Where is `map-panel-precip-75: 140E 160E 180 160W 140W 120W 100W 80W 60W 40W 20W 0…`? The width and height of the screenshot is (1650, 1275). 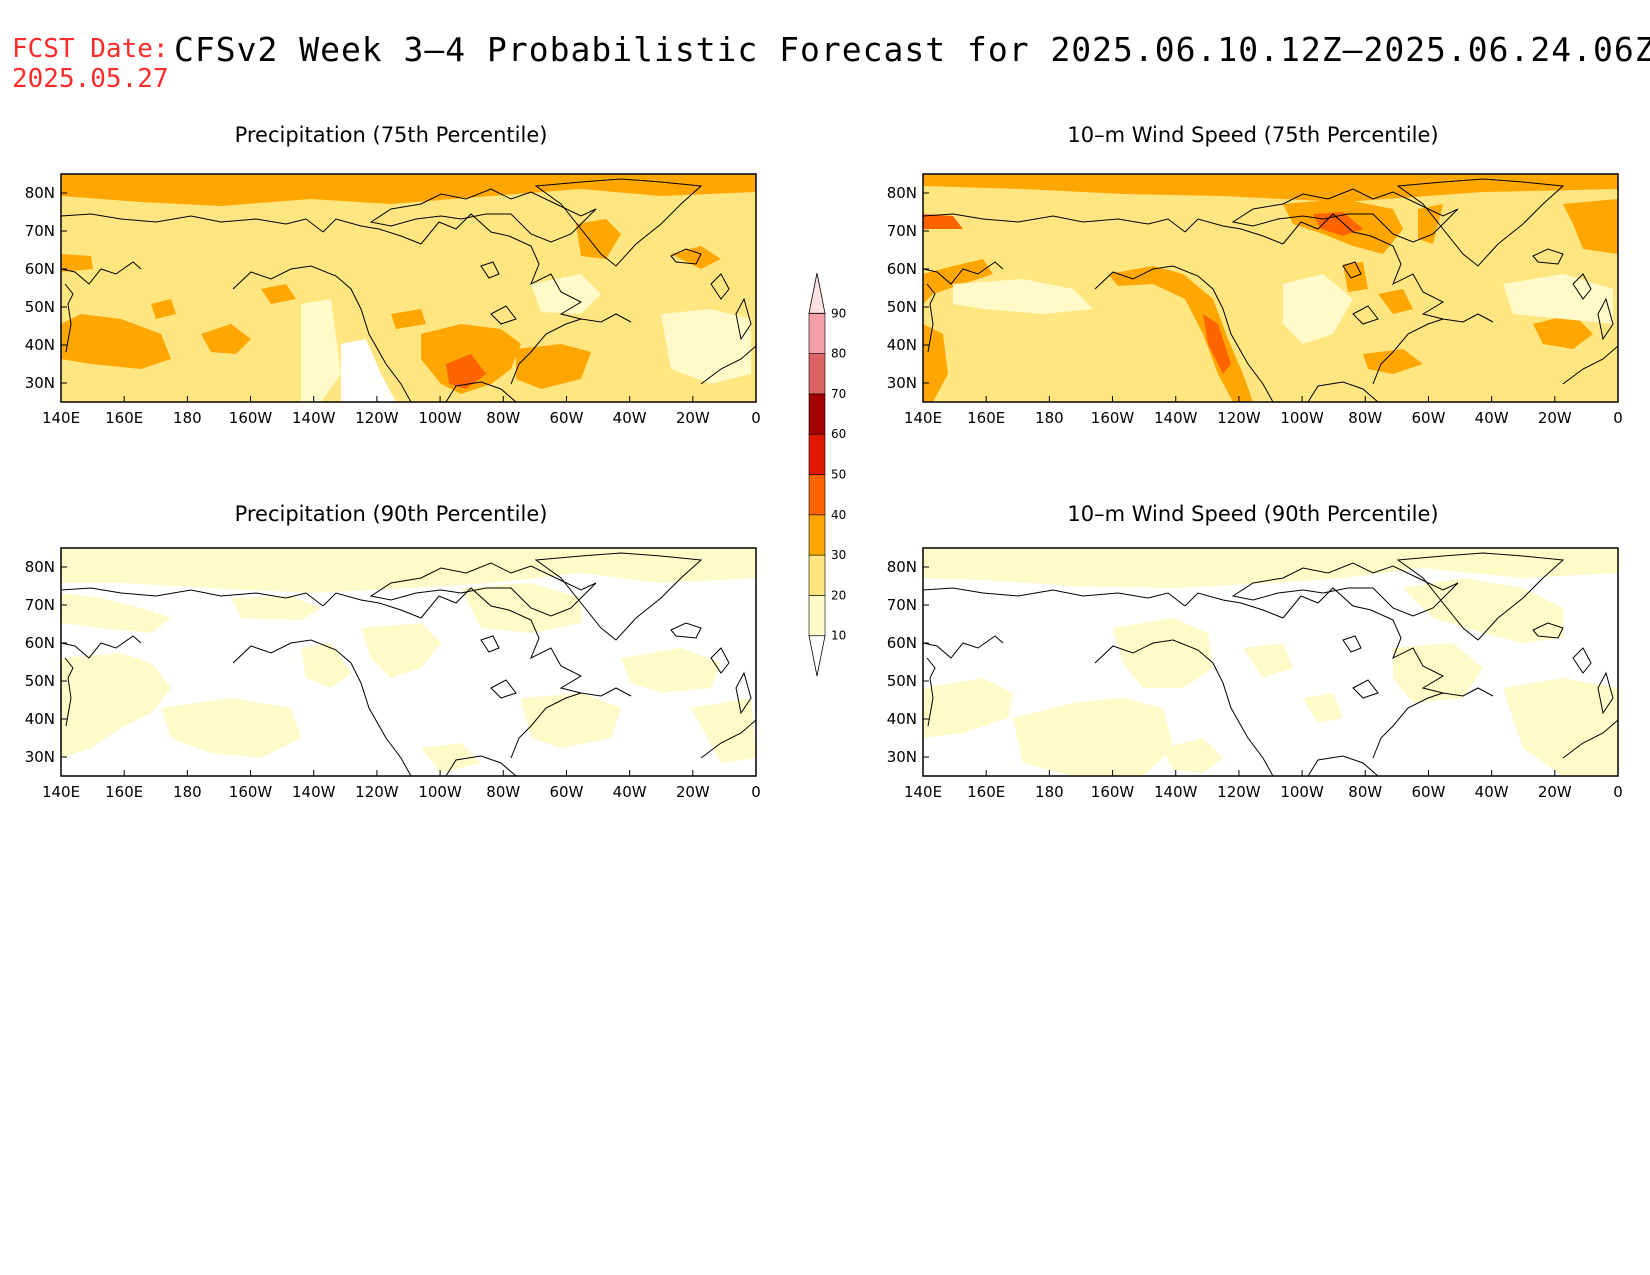
map-panel-precip-75: 140E 160E 180 160W 140W 120W 100W 80W 60W 40W 20W 0… is located at coordinates (393, 300).